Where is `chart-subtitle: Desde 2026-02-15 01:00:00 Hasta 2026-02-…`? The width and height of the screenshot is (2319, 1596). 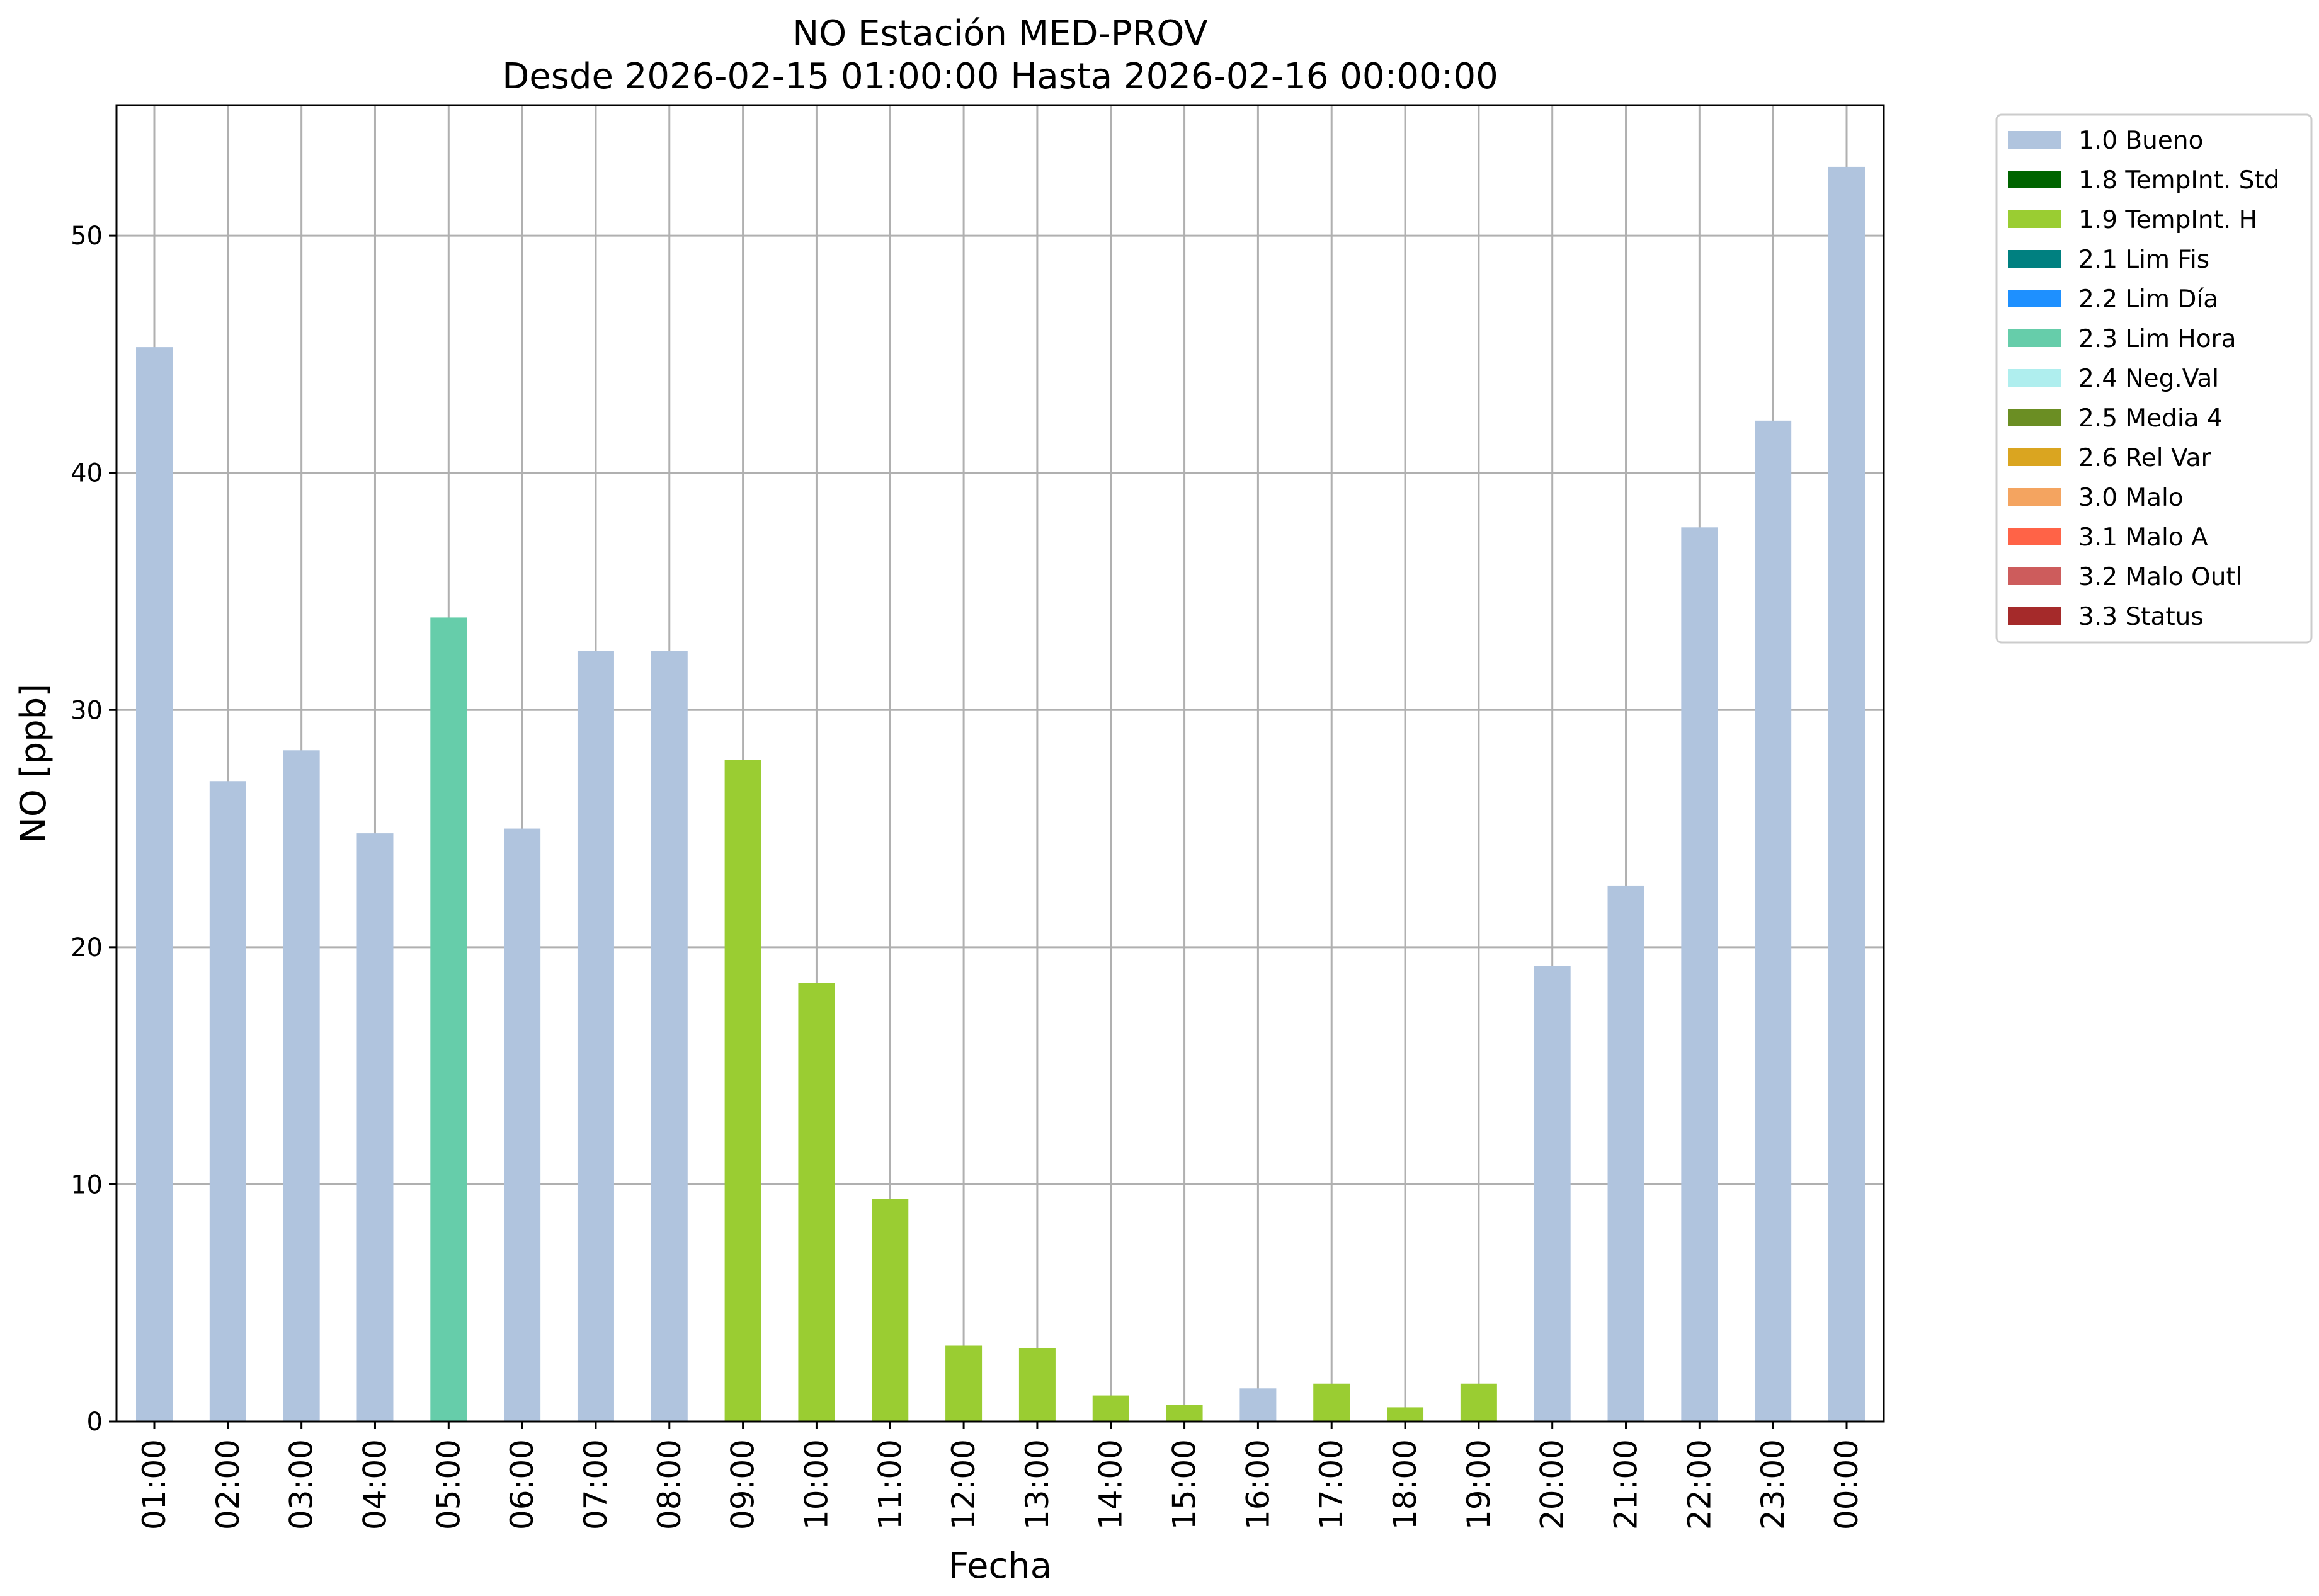
chart-subtitle: Desde 2026-02-15 01:00:00 Hasta 2026-02-… is located at coordinates (1000, 76).